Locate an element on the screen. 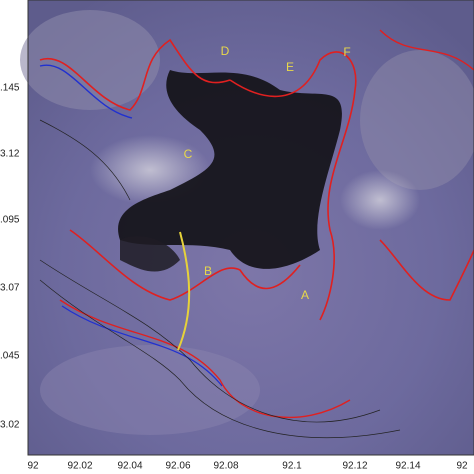 This screenshot has height=474, width=474. x-tick-label: 92.14 is located at coordinates (407, 466).